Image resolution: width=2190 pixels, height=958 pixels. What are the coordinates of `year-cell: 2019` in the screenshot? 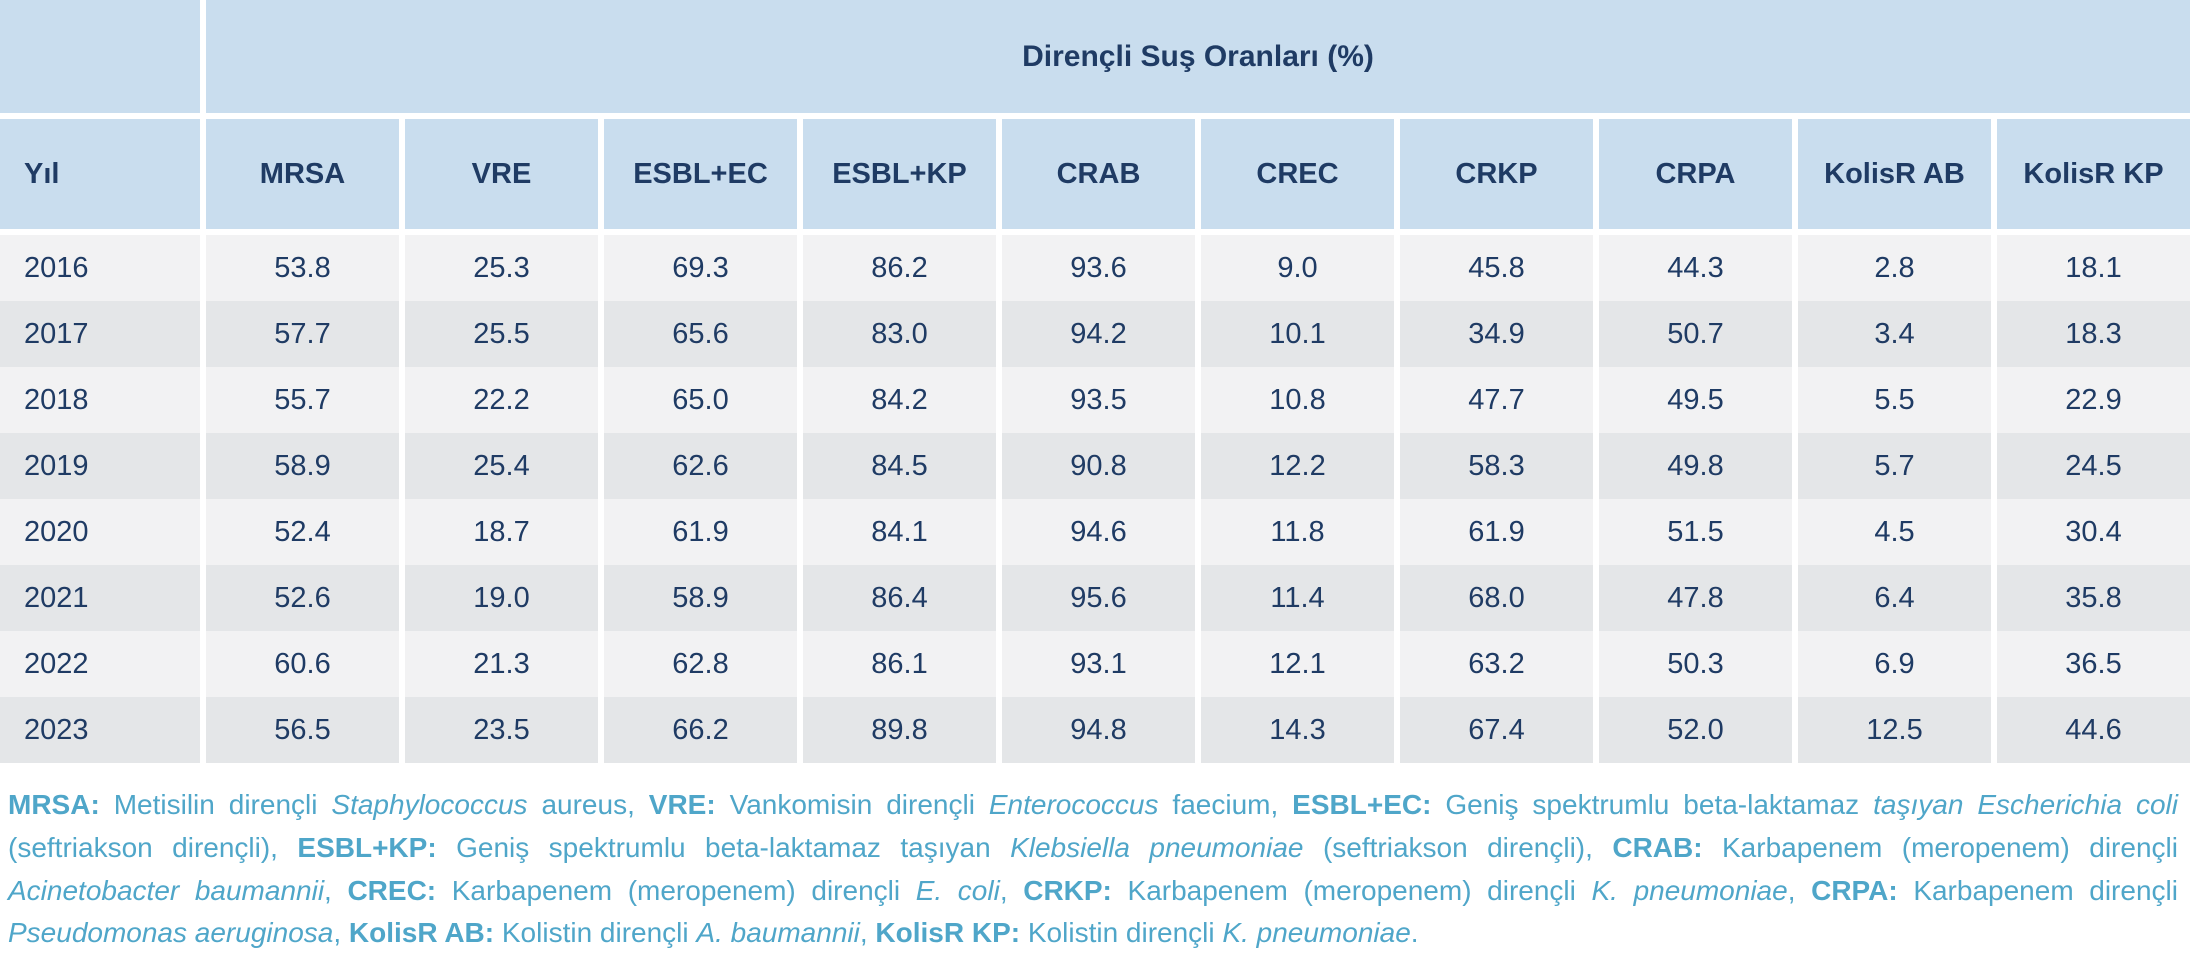 It's located at (100, 466).